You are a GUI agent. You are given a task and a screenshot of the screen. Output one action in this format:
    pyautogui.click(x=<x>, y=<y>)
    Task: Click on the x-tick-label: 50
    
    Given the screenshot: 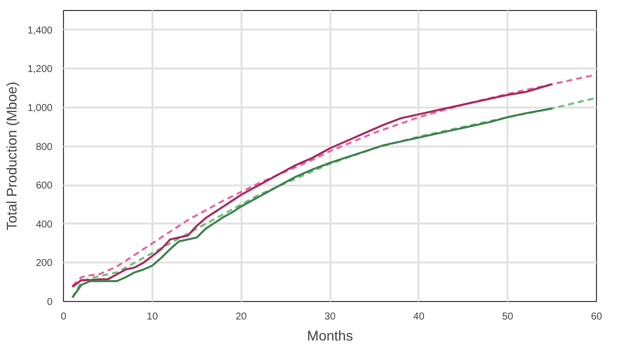 What is the action you would take?
    pyautogui.click(x=508, y=317)
    